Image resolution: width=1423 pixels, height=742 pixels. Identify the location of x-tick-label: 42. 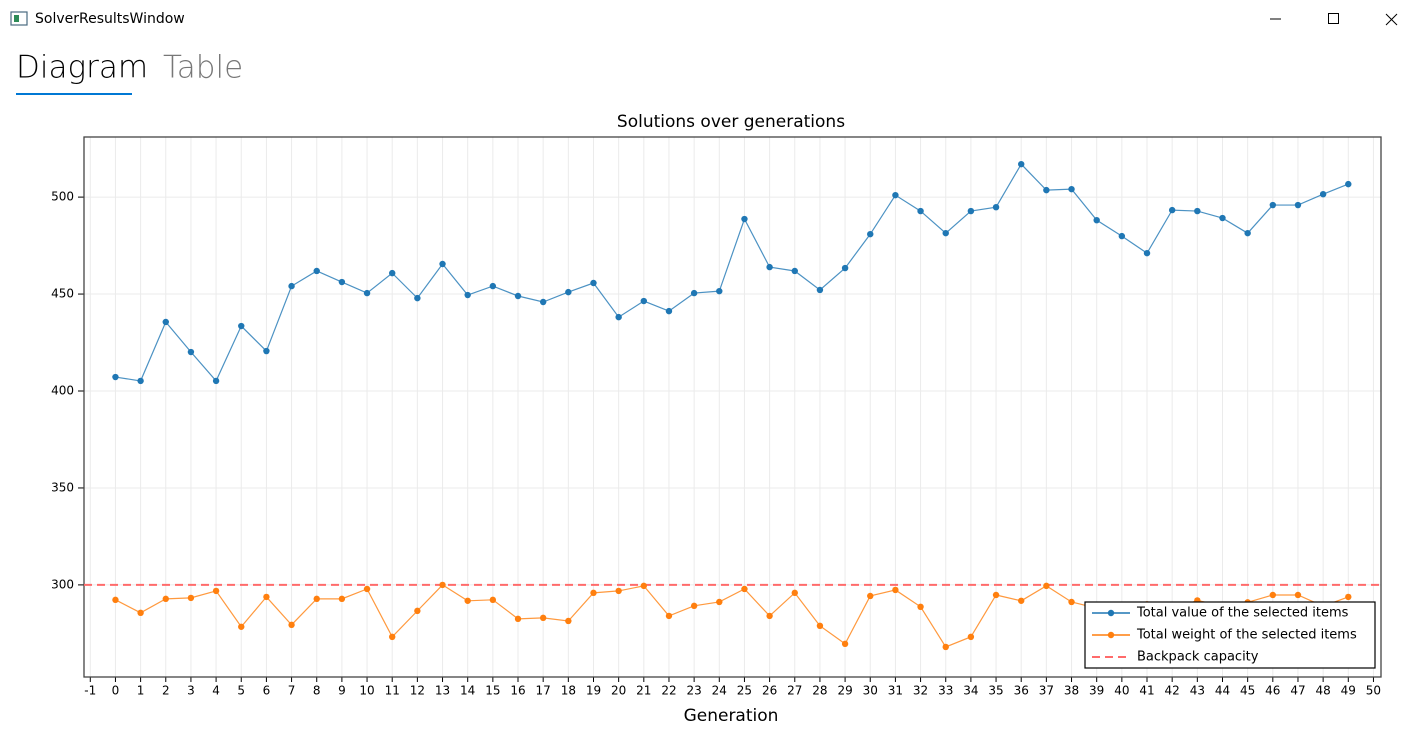
(1172, 691).